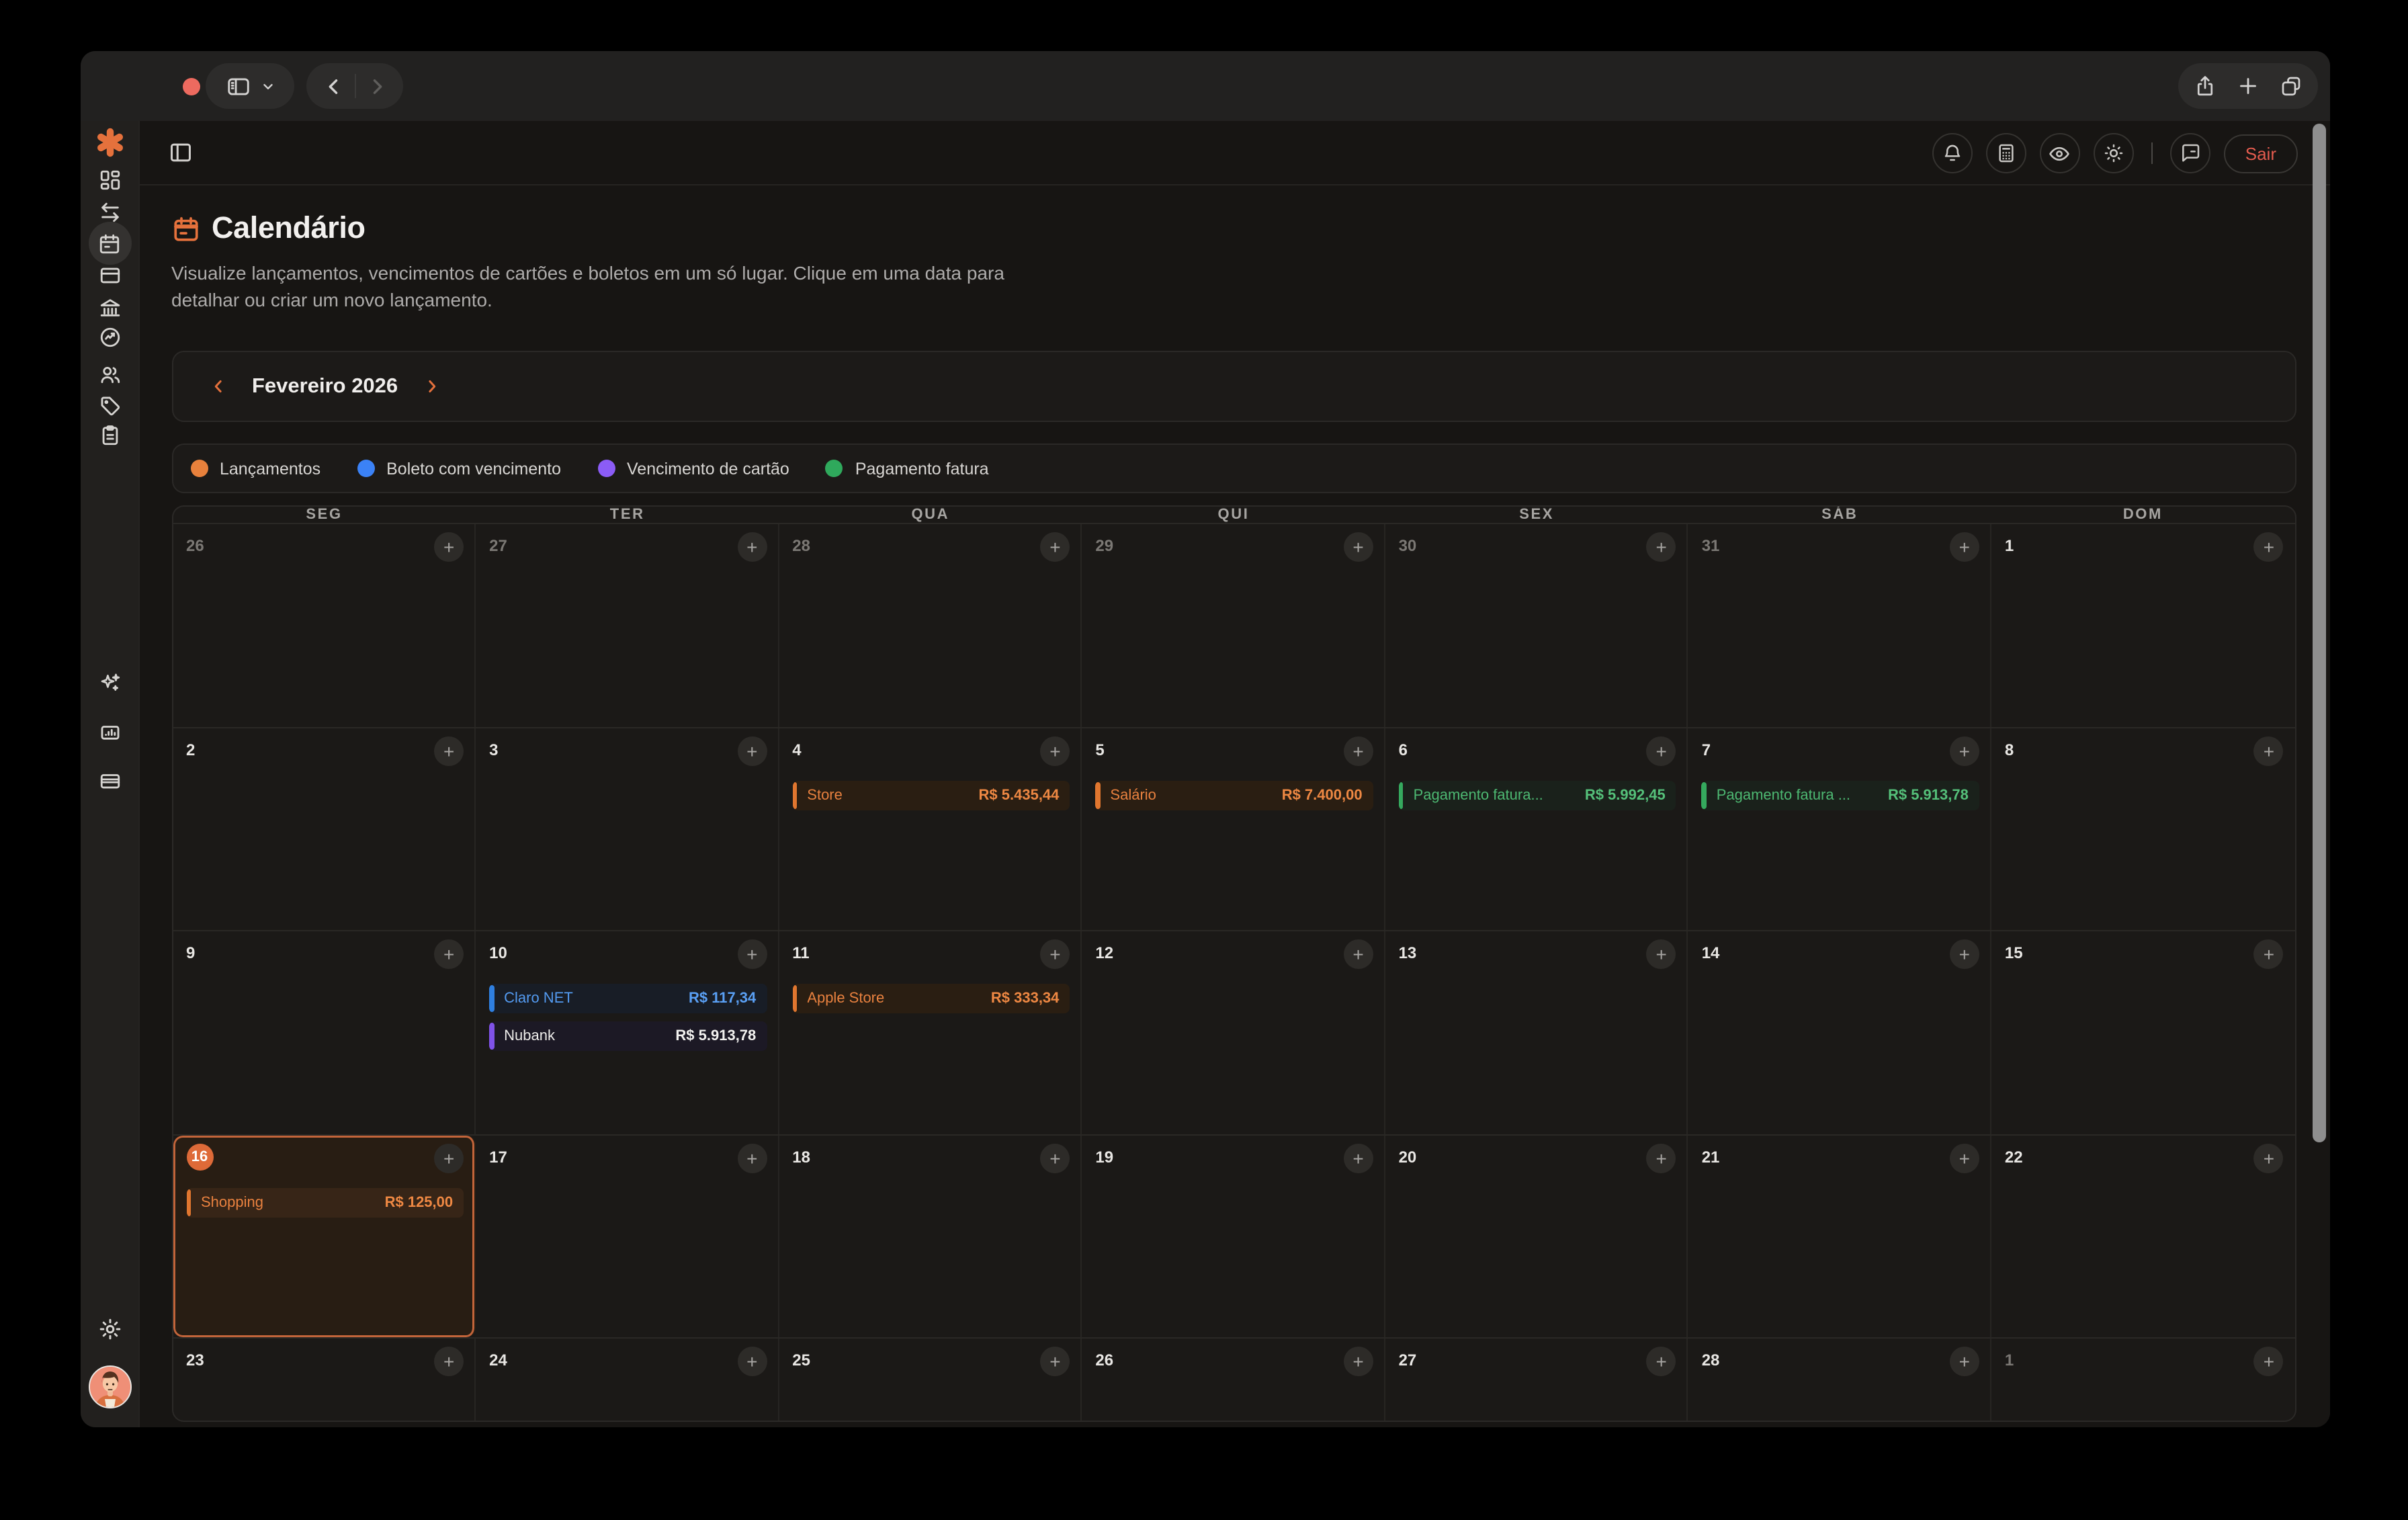 Image resolution: width=2408 pixels, height=1520 pixels. I want to click on privacy-eye-button, so click(2059, 153).